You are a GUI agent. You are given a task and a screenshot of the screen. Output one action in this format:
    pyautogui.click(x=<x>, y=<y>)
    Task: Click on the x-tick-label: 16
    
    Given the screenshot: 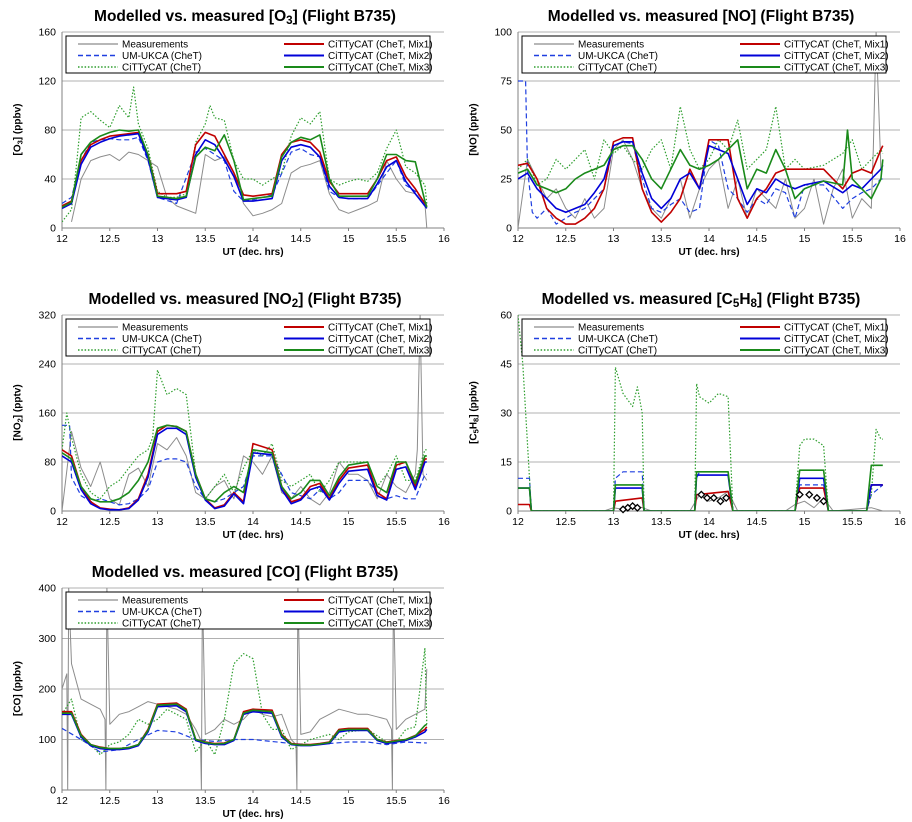 What is the action you would take?
    pyautogui.click(x=444, y=522)
    